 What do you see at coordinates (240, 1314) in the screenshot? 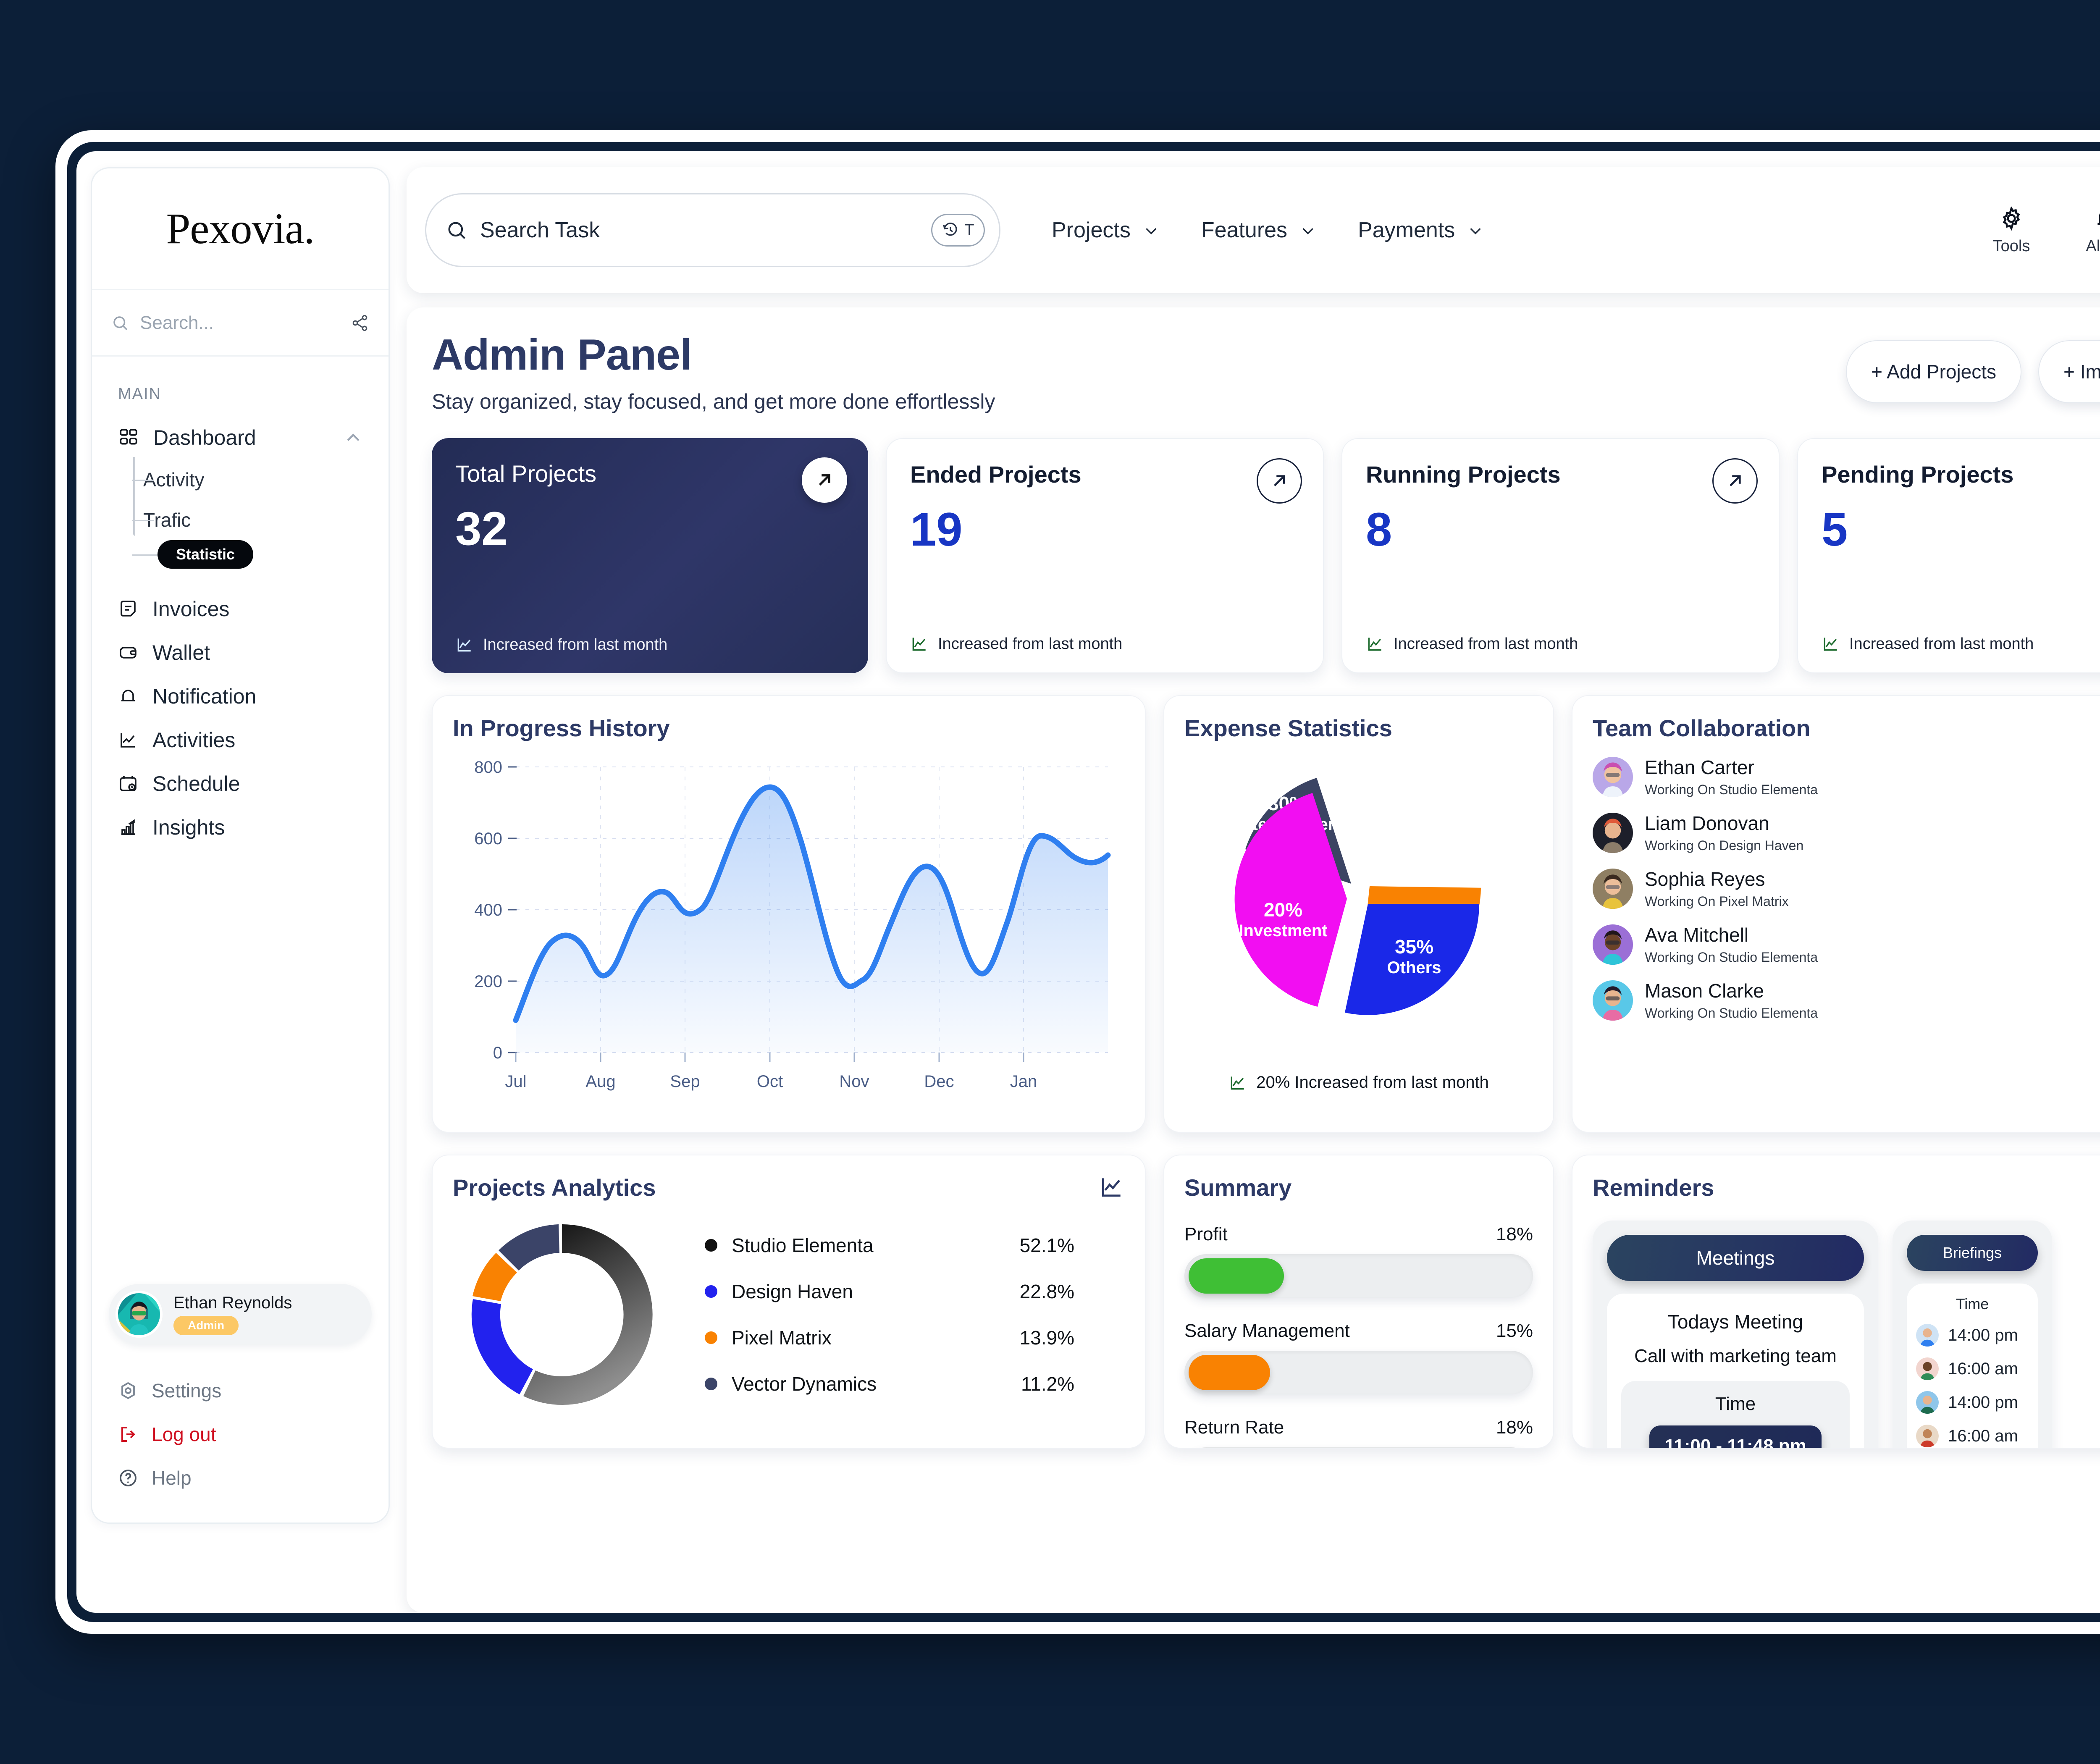
I see `sidebar-profile: Ethan Reynolds Admin` at bounding box center [240, 1314].